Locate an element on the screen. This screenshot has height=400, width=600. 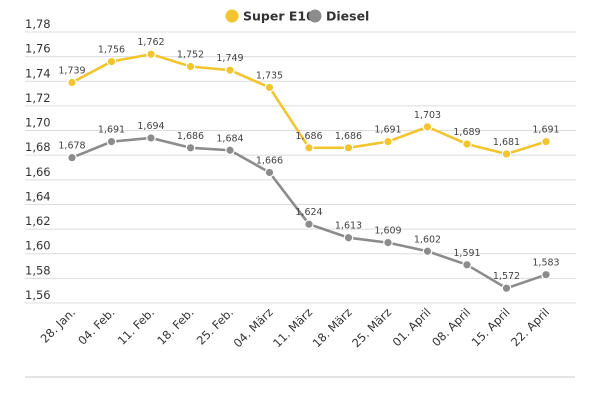
x-tick-label: 18. März is located at coordinates (332, 327).